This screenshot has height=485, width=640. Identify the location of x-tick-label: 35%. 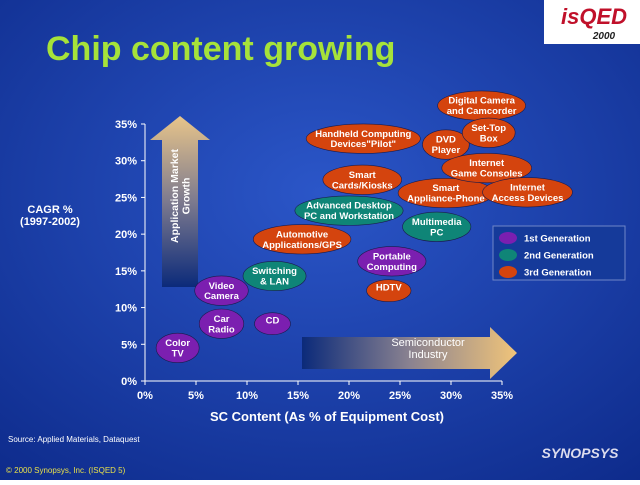
(502, 396).